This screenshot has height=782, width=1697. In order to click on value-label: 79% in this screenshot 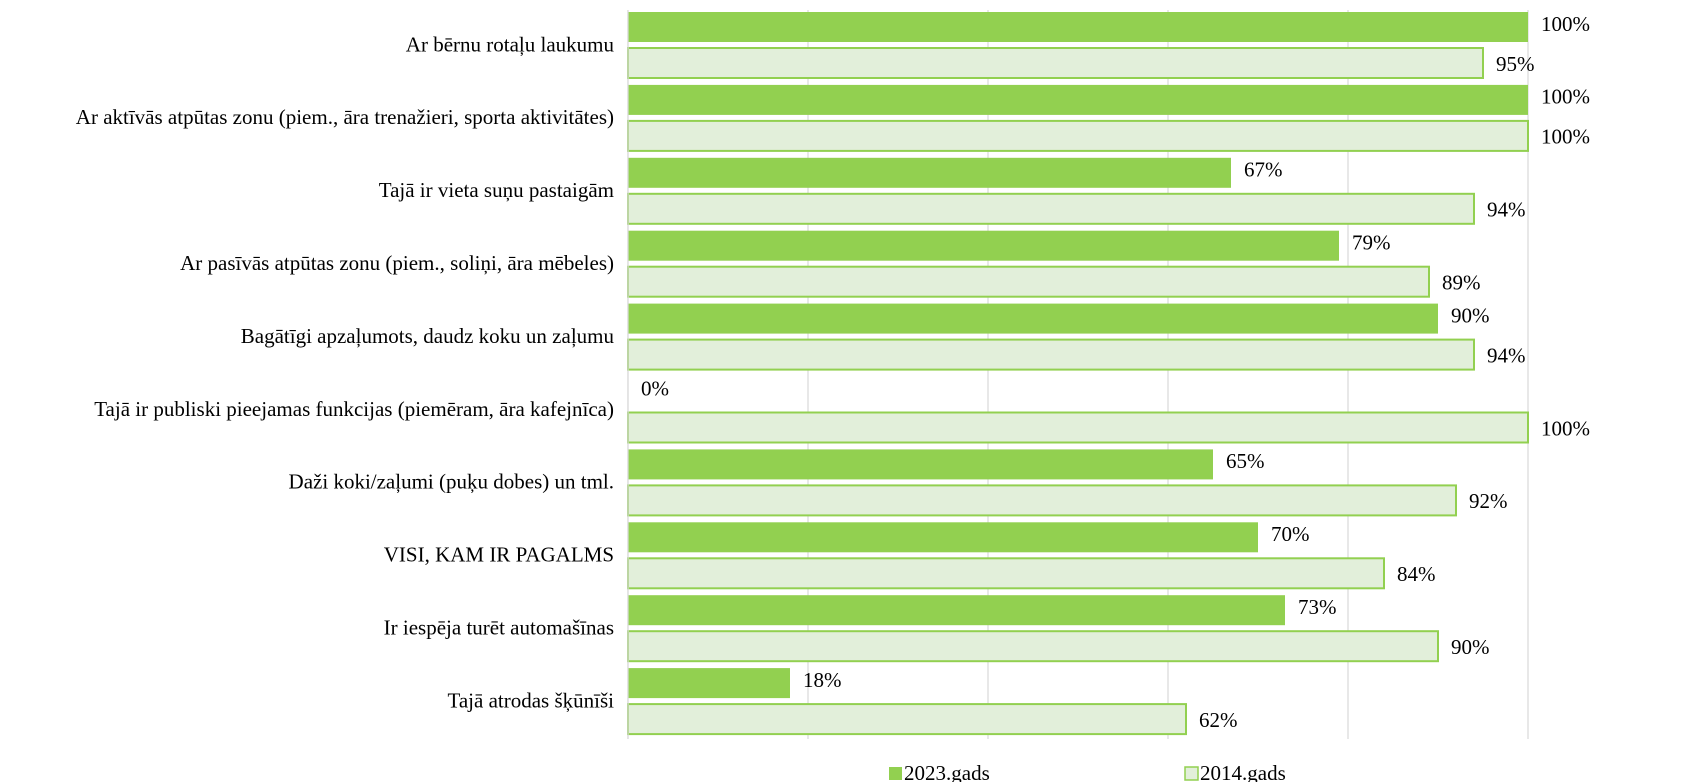, I will do `click(1371, 243)`.